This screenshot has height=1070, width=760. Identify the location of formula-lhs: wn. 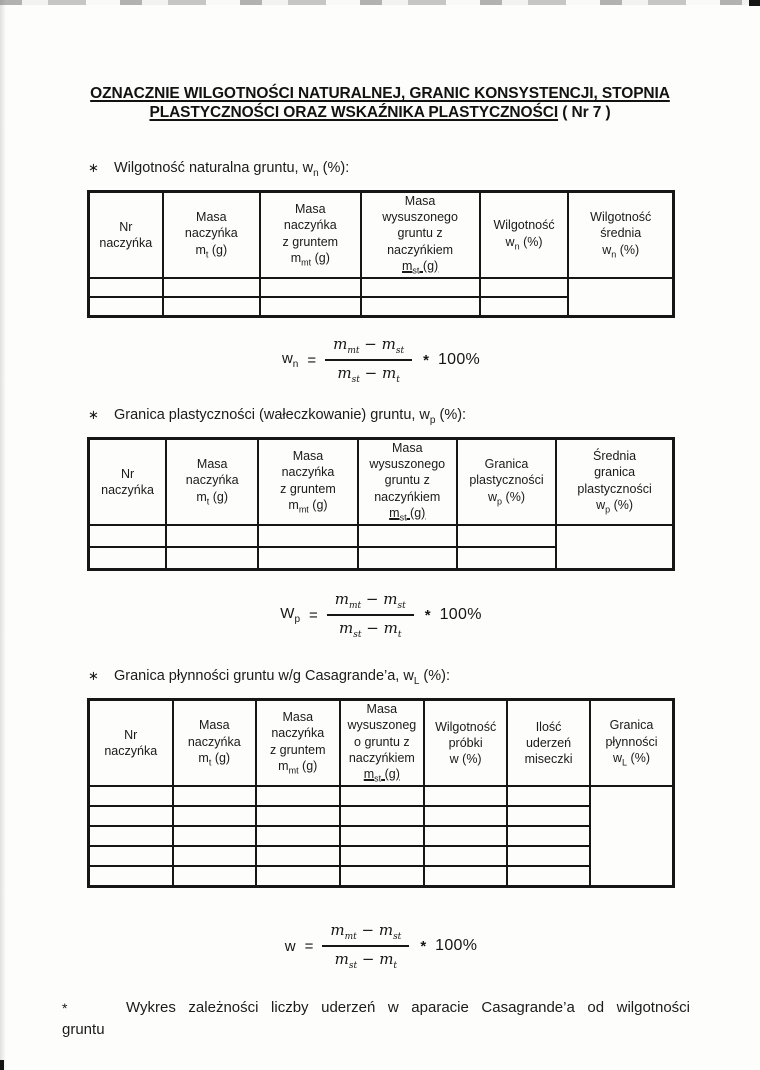
(290, 360).